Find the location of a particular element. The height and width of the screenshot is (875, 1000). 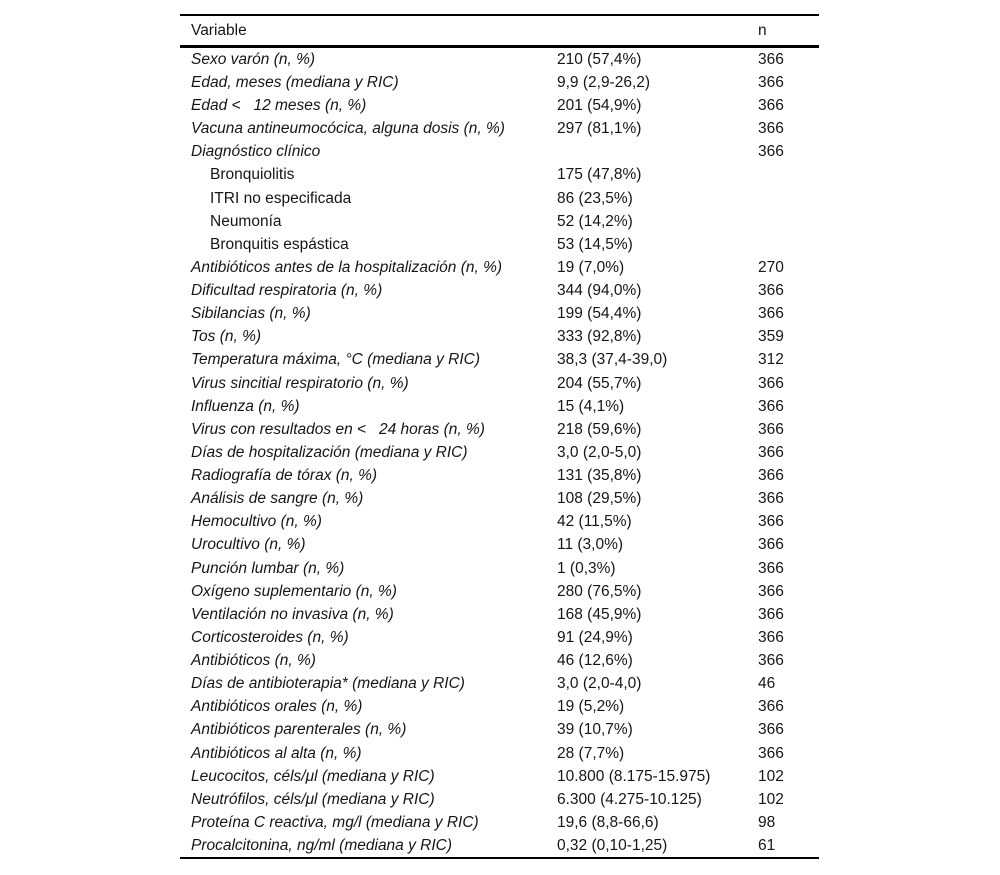

variable-cell: Neumonía is located at coordinates (246, 221).